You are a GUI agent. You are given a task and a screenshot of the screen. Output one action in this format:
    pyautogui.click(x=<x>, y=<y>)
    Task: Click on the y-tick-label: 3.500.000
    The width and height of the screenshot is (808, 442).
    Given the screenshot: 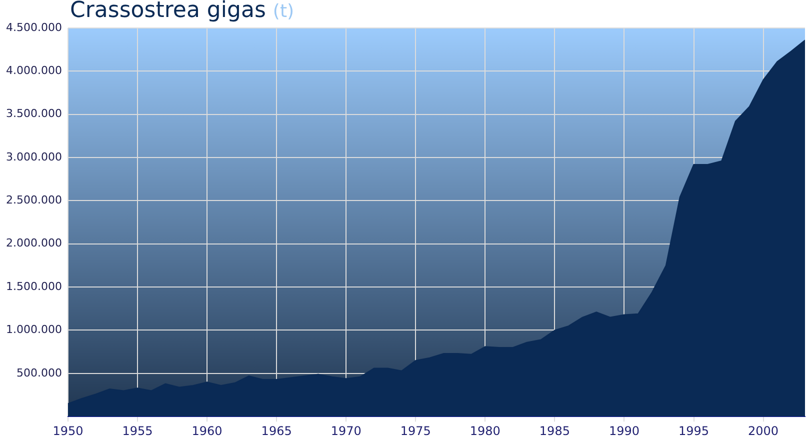 What is the action you would take?
    pyautogui.click(x=34, y=113)
    